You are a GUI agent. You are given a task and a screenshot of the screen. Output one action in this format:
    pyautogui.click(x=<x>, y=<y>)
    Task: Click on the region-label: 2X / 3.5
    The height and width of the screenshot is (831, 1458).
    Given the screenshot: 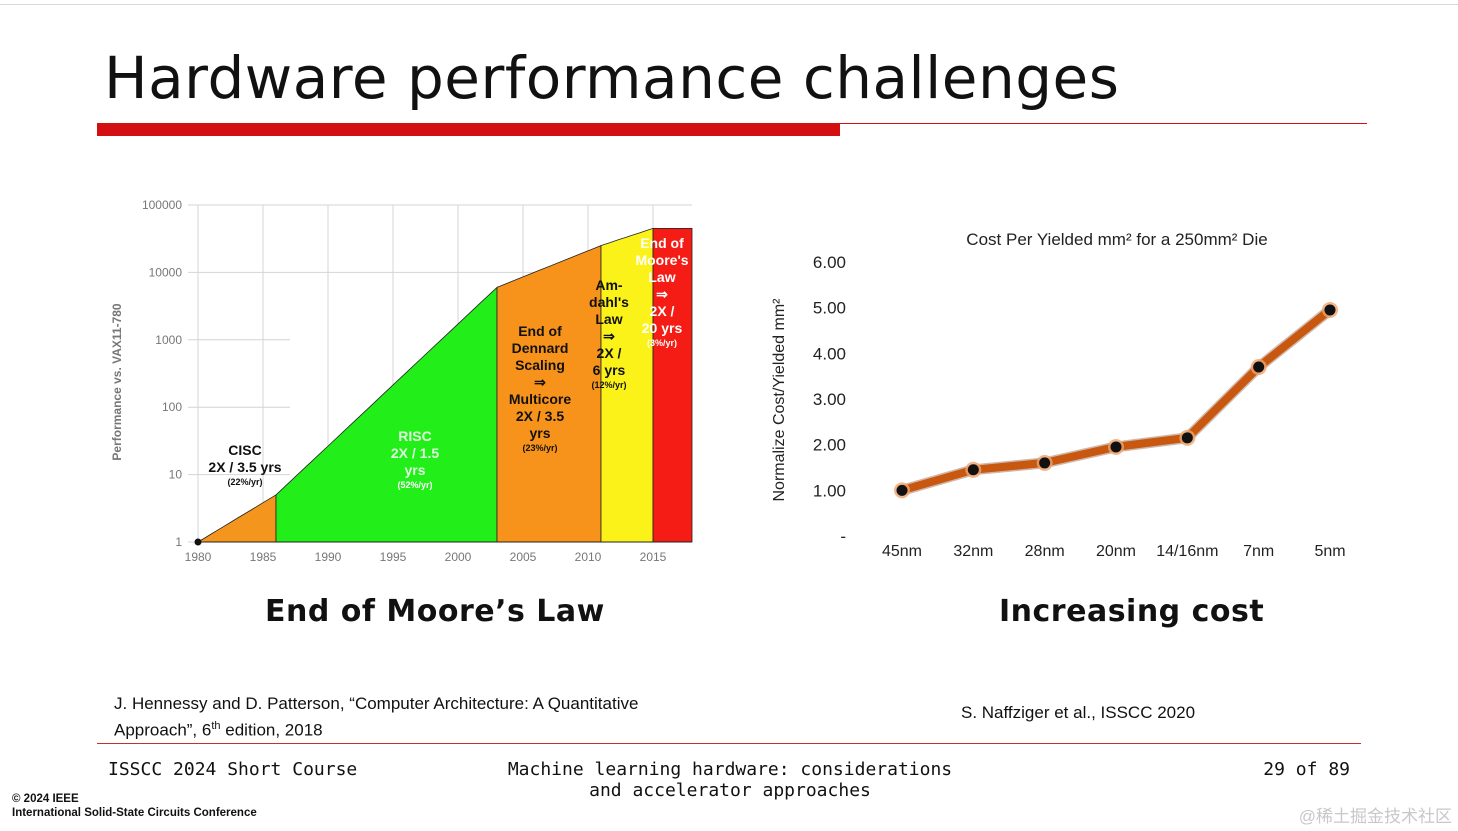 What is the action you would take?
    pyautogui.click(x=540, y=416)
    